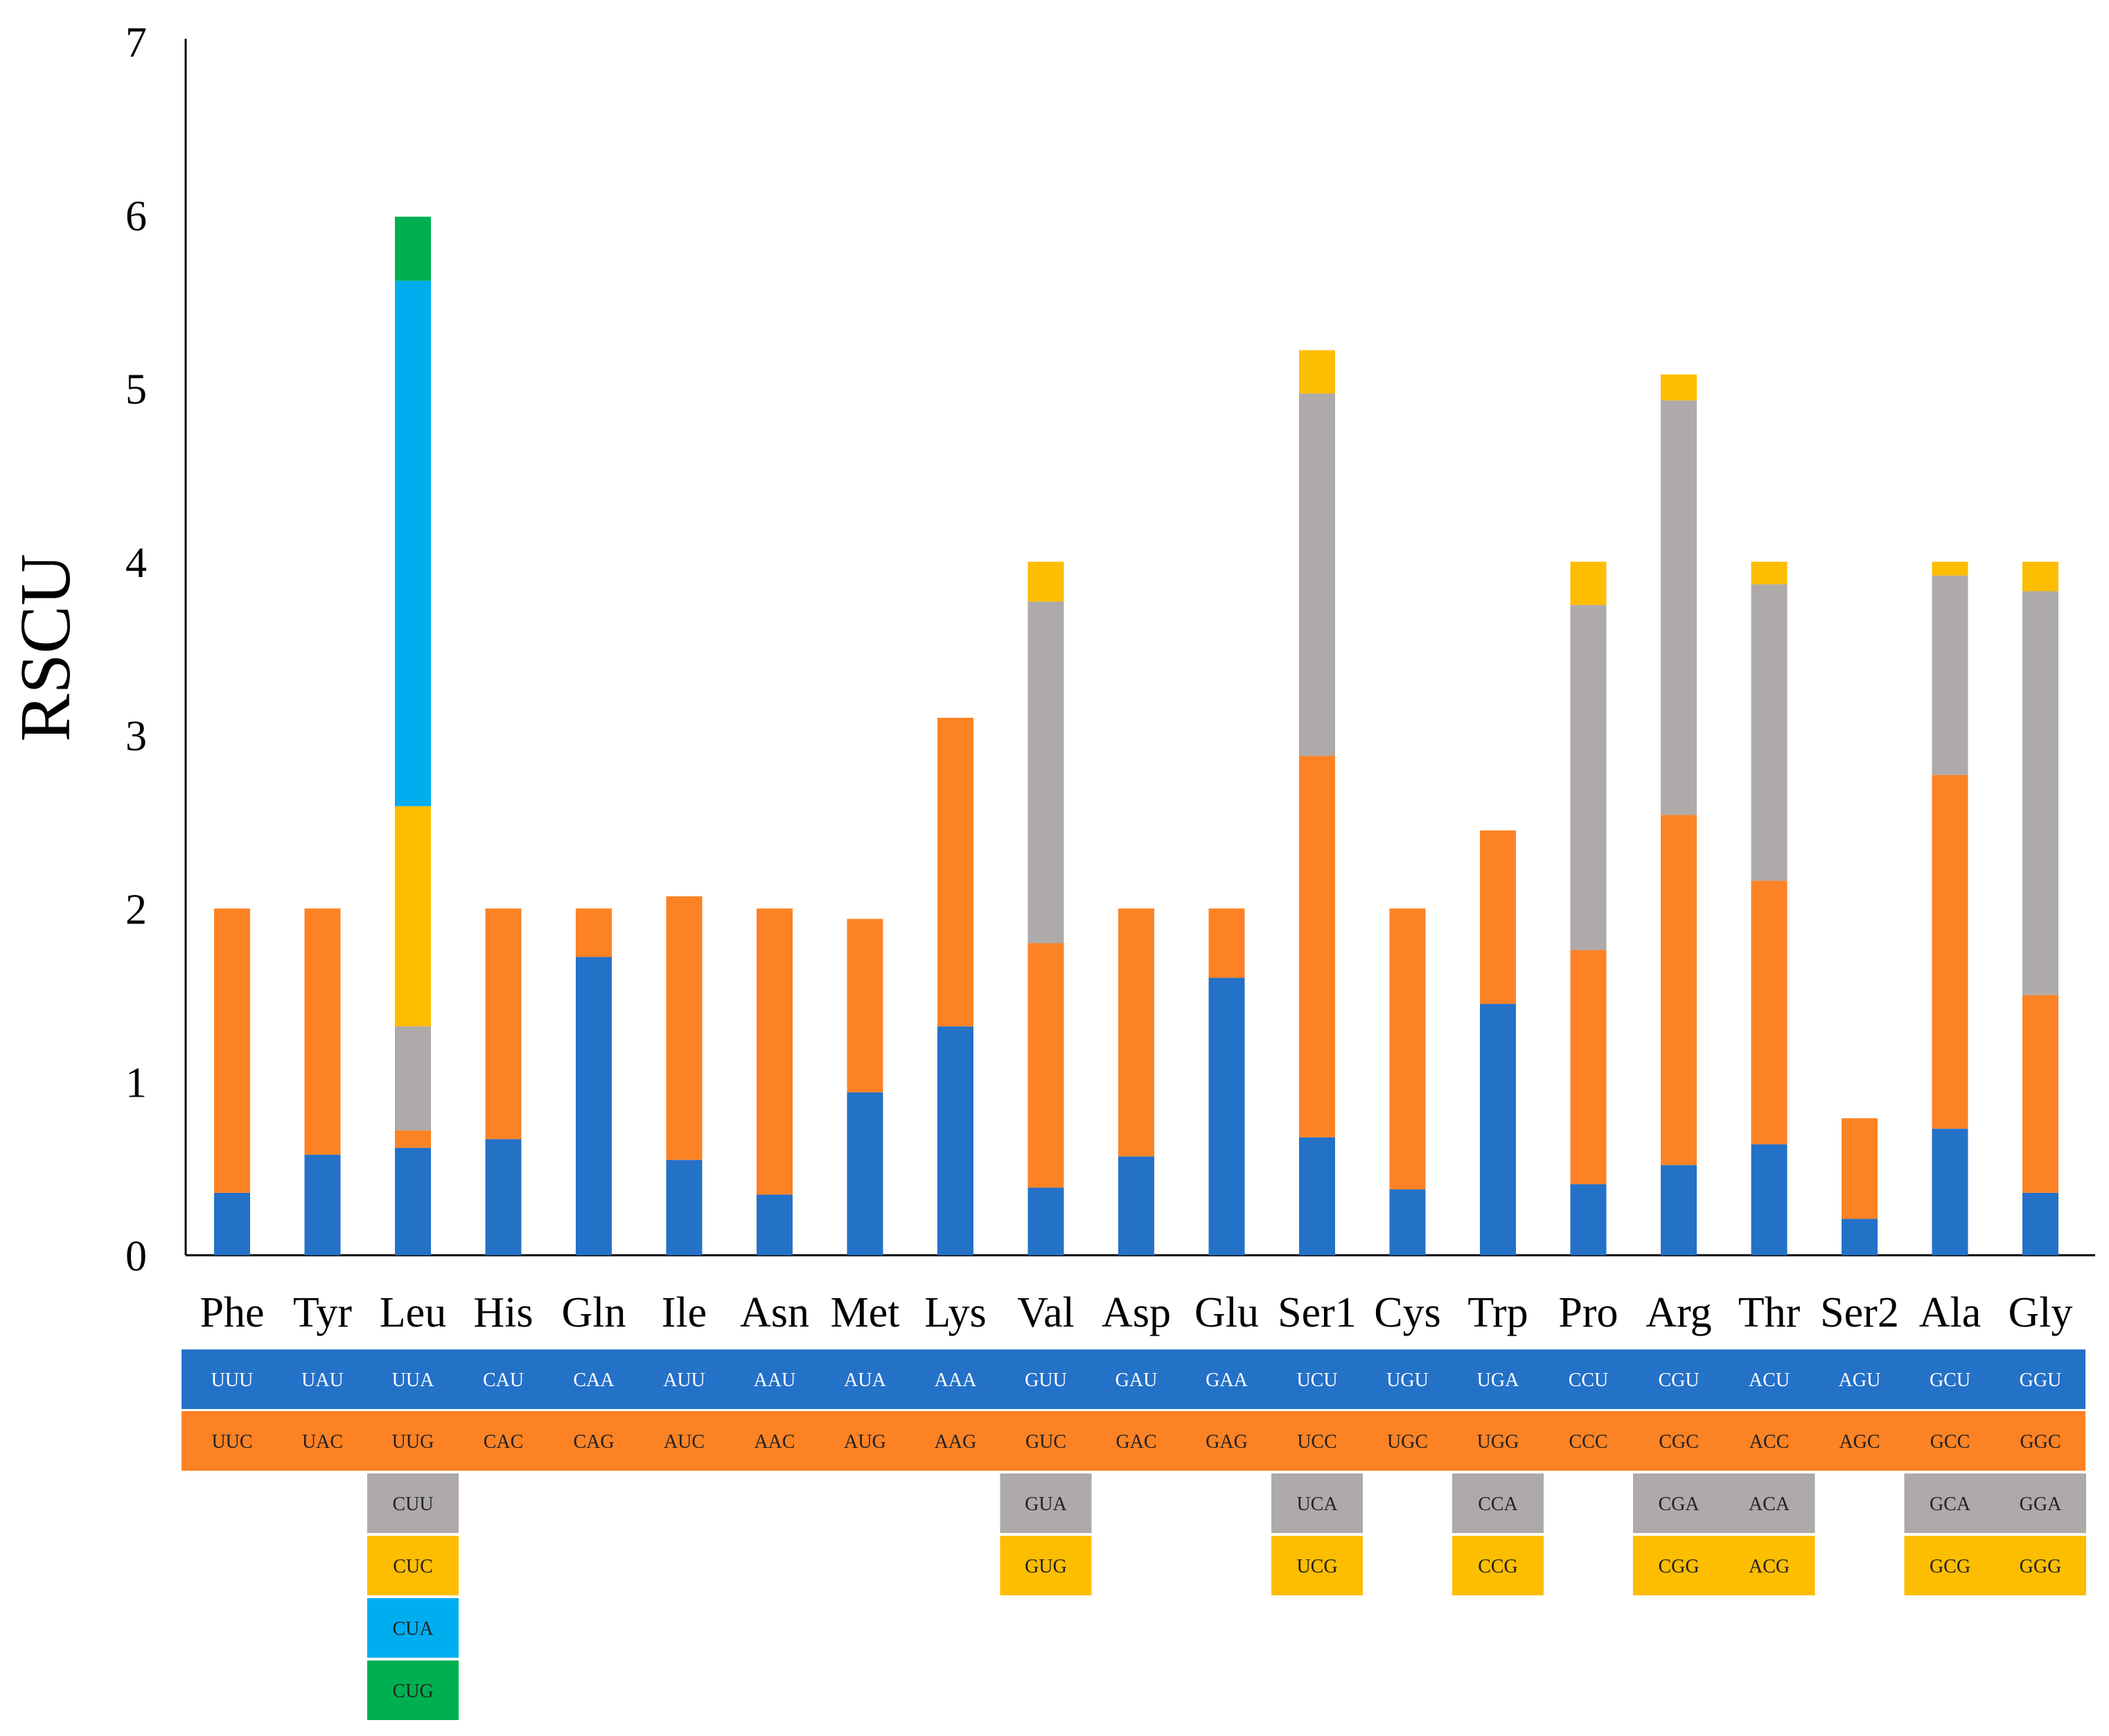 The width and height of the screenshot is (2109, 1736). What do you see at coordinates (413, 1442) in the screenshot?
I see `codon-label: UUG` at bounding box center [413, 1442].